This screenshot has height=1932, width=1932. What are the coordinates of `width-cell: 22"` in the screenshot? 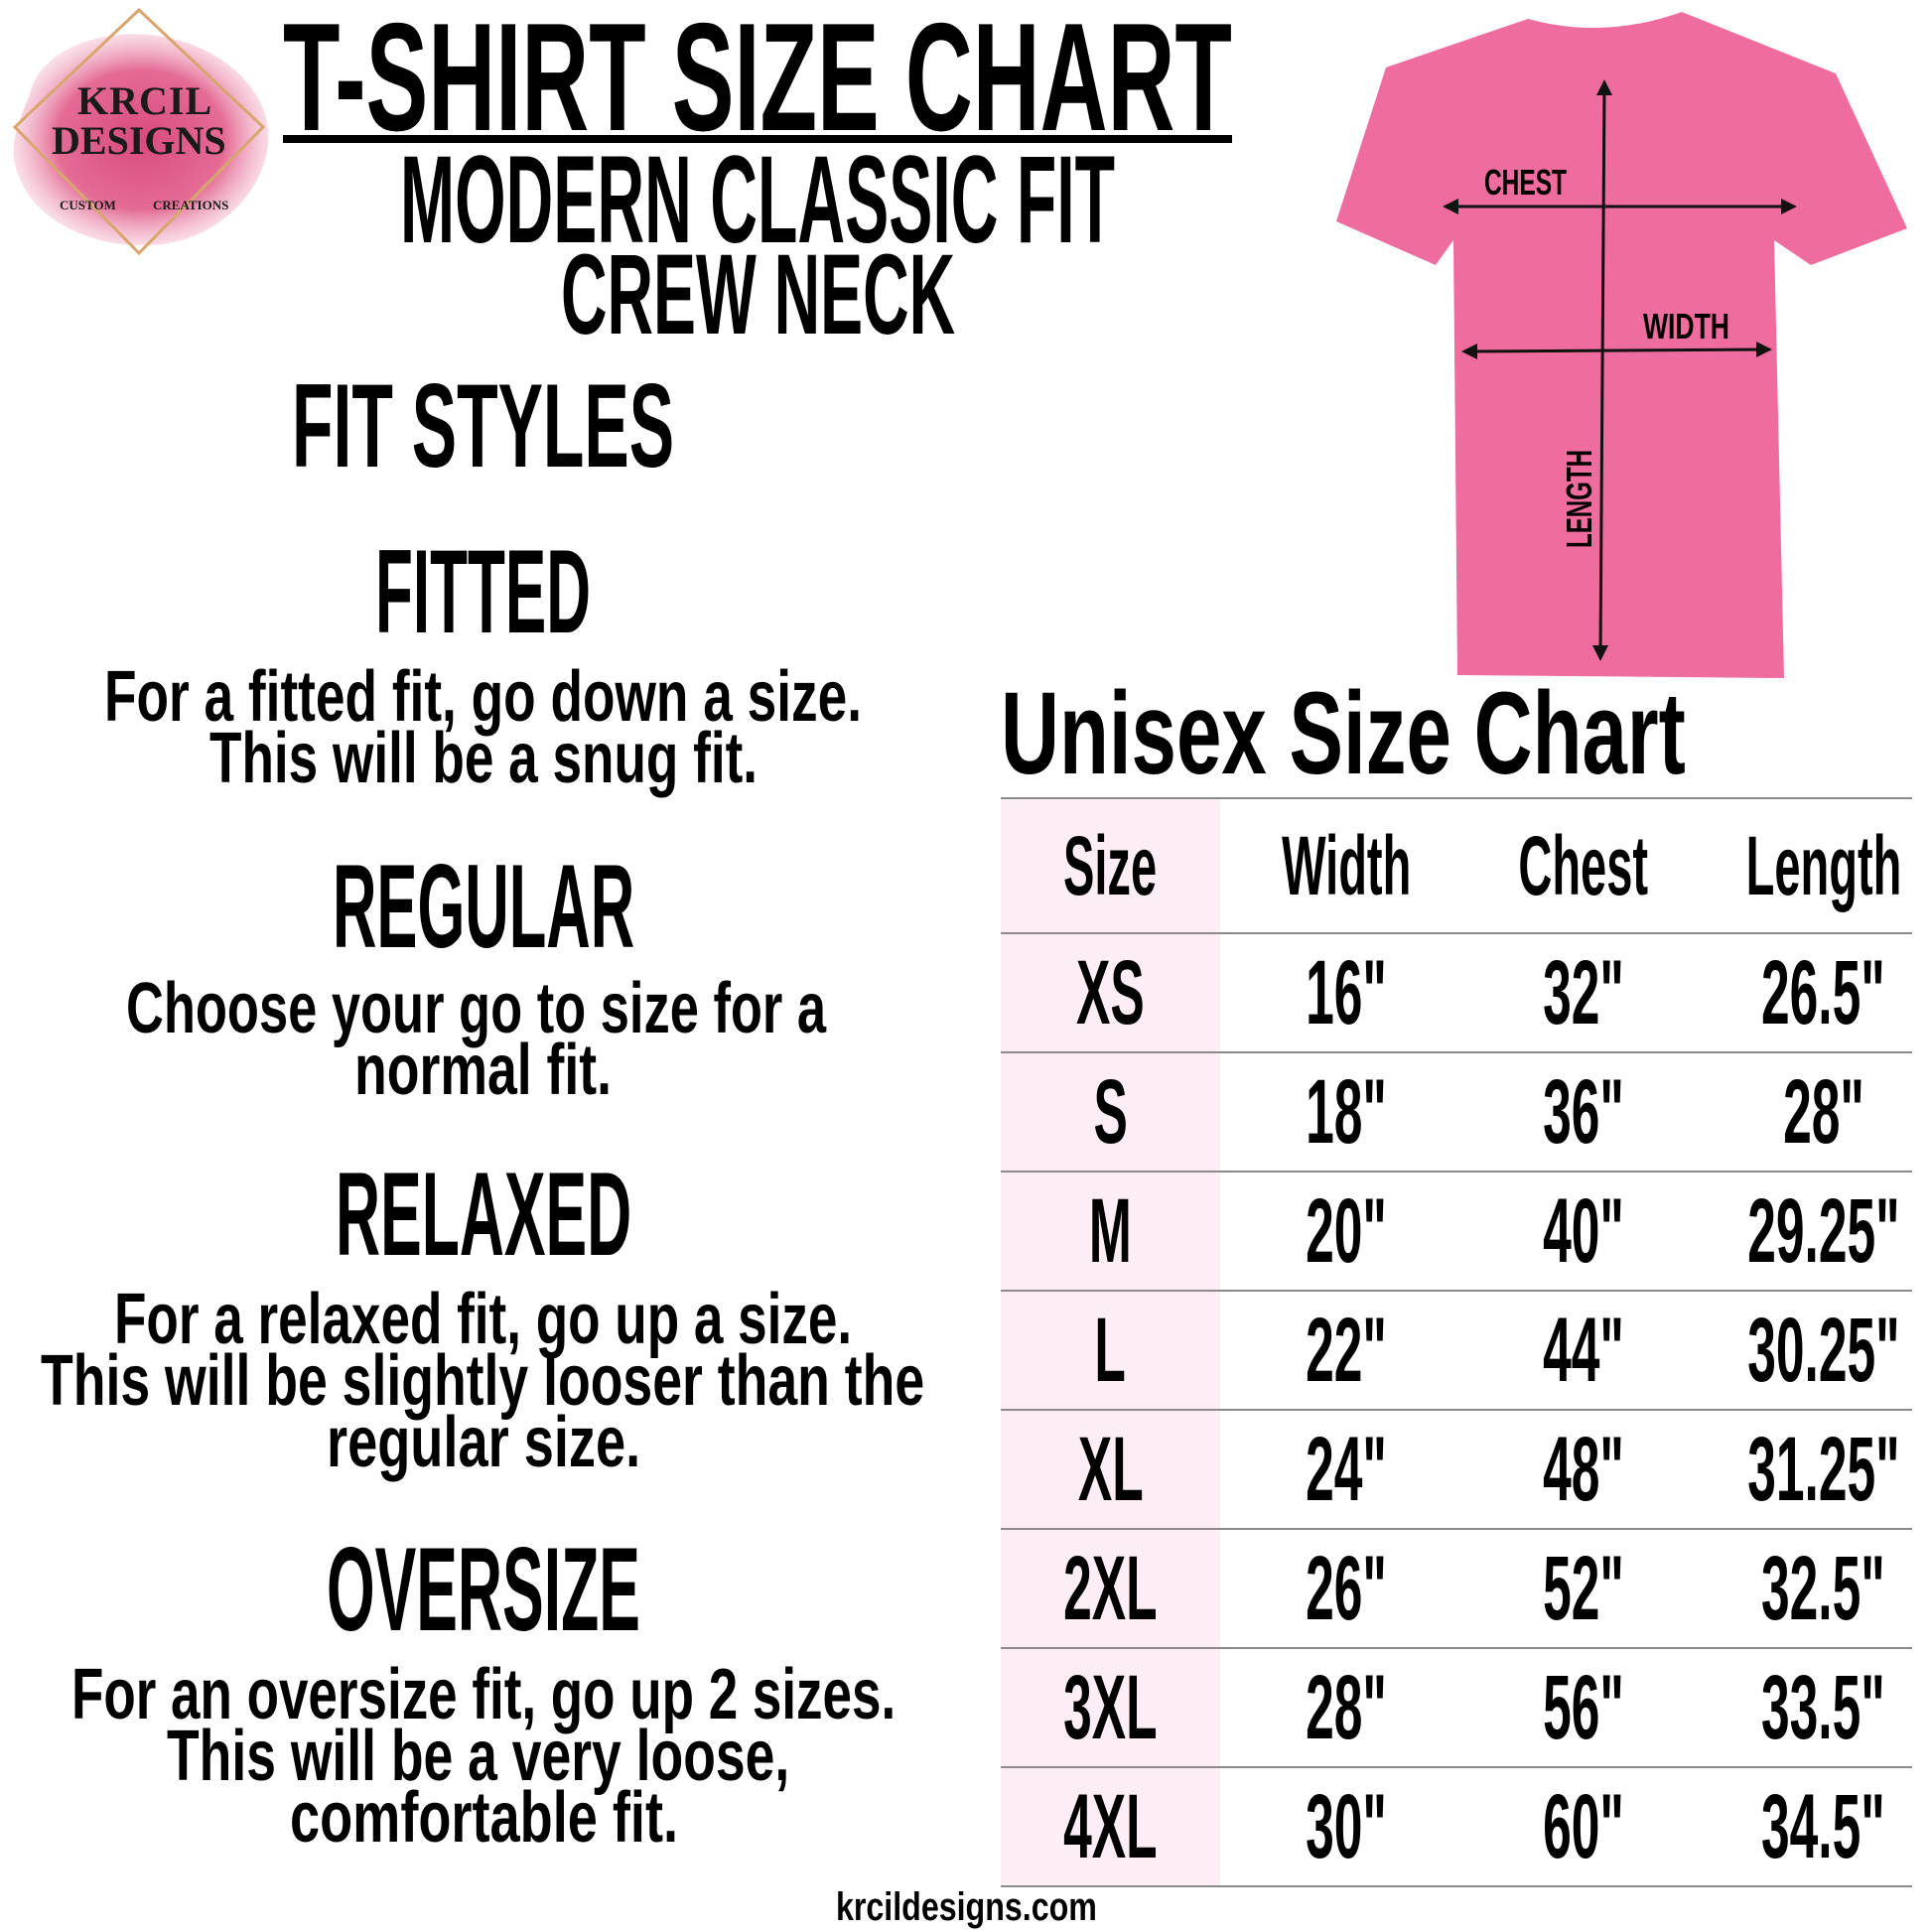 It's located at (1347, 1350).